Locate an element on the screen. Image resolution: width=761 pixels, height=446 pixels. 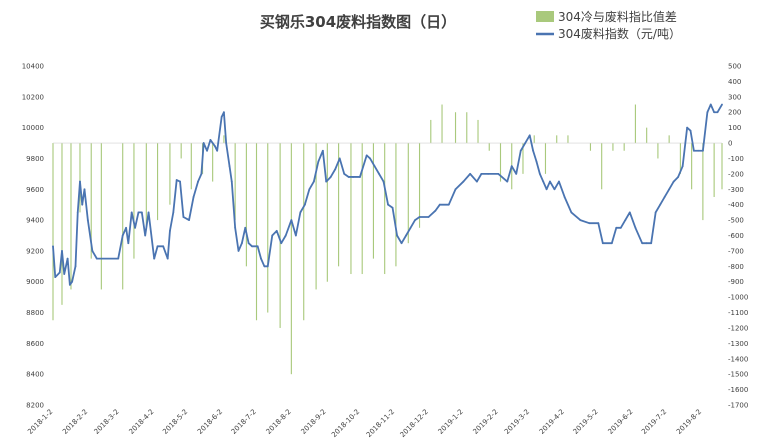
x-tick-label: 2019-2-2 is located at coordinates (486, 422).